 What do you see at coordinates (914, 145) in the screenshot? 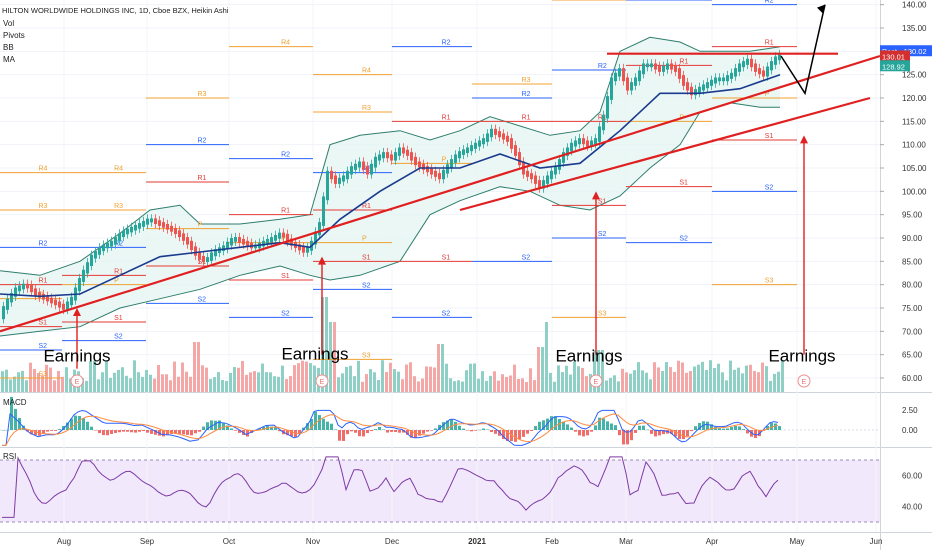
I see `y-tick-label: 110.00` at bounding box center [914, 145].